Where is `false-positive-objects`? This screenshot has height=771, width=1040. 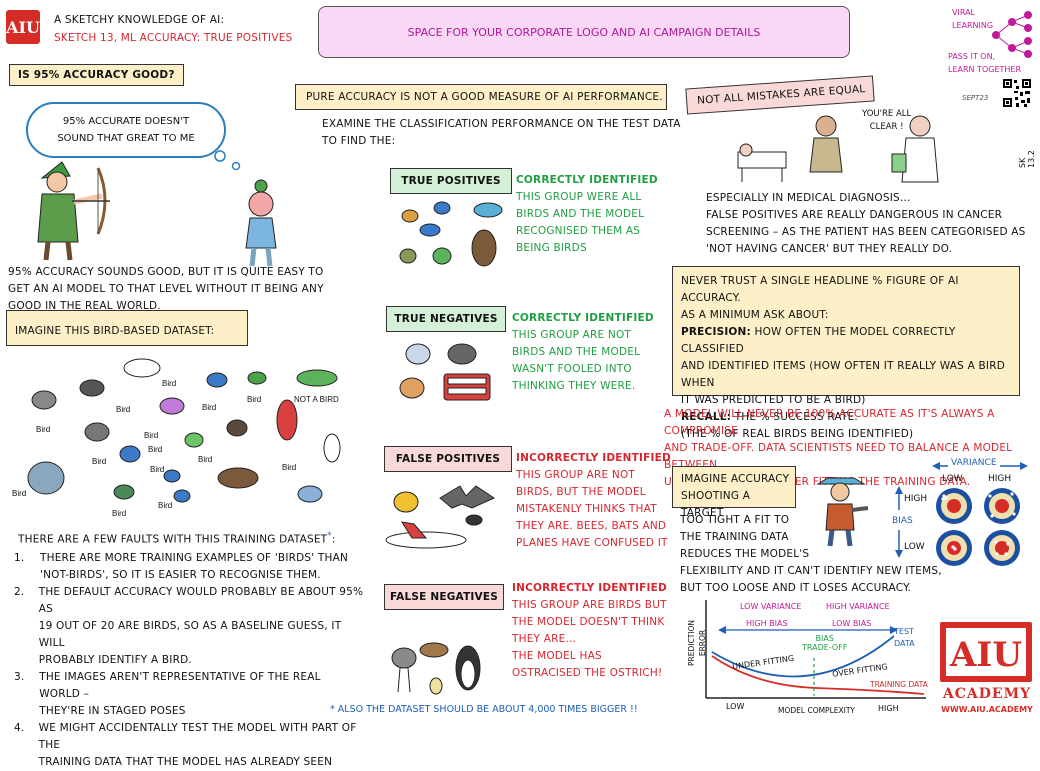 false-positive-objects is located at coordinates (440, 517).